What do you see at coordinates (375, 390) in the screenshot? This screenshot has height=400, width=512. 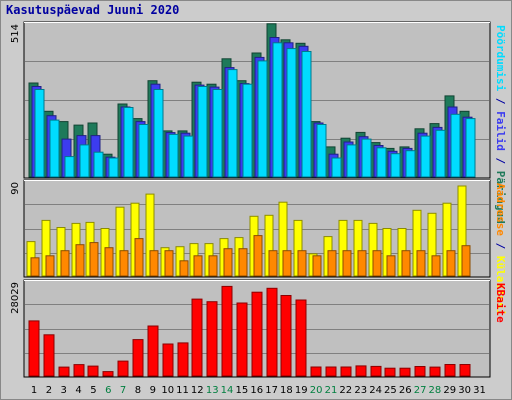 I see `x-tick-label-24: 24` at bounding box center [375, 390].